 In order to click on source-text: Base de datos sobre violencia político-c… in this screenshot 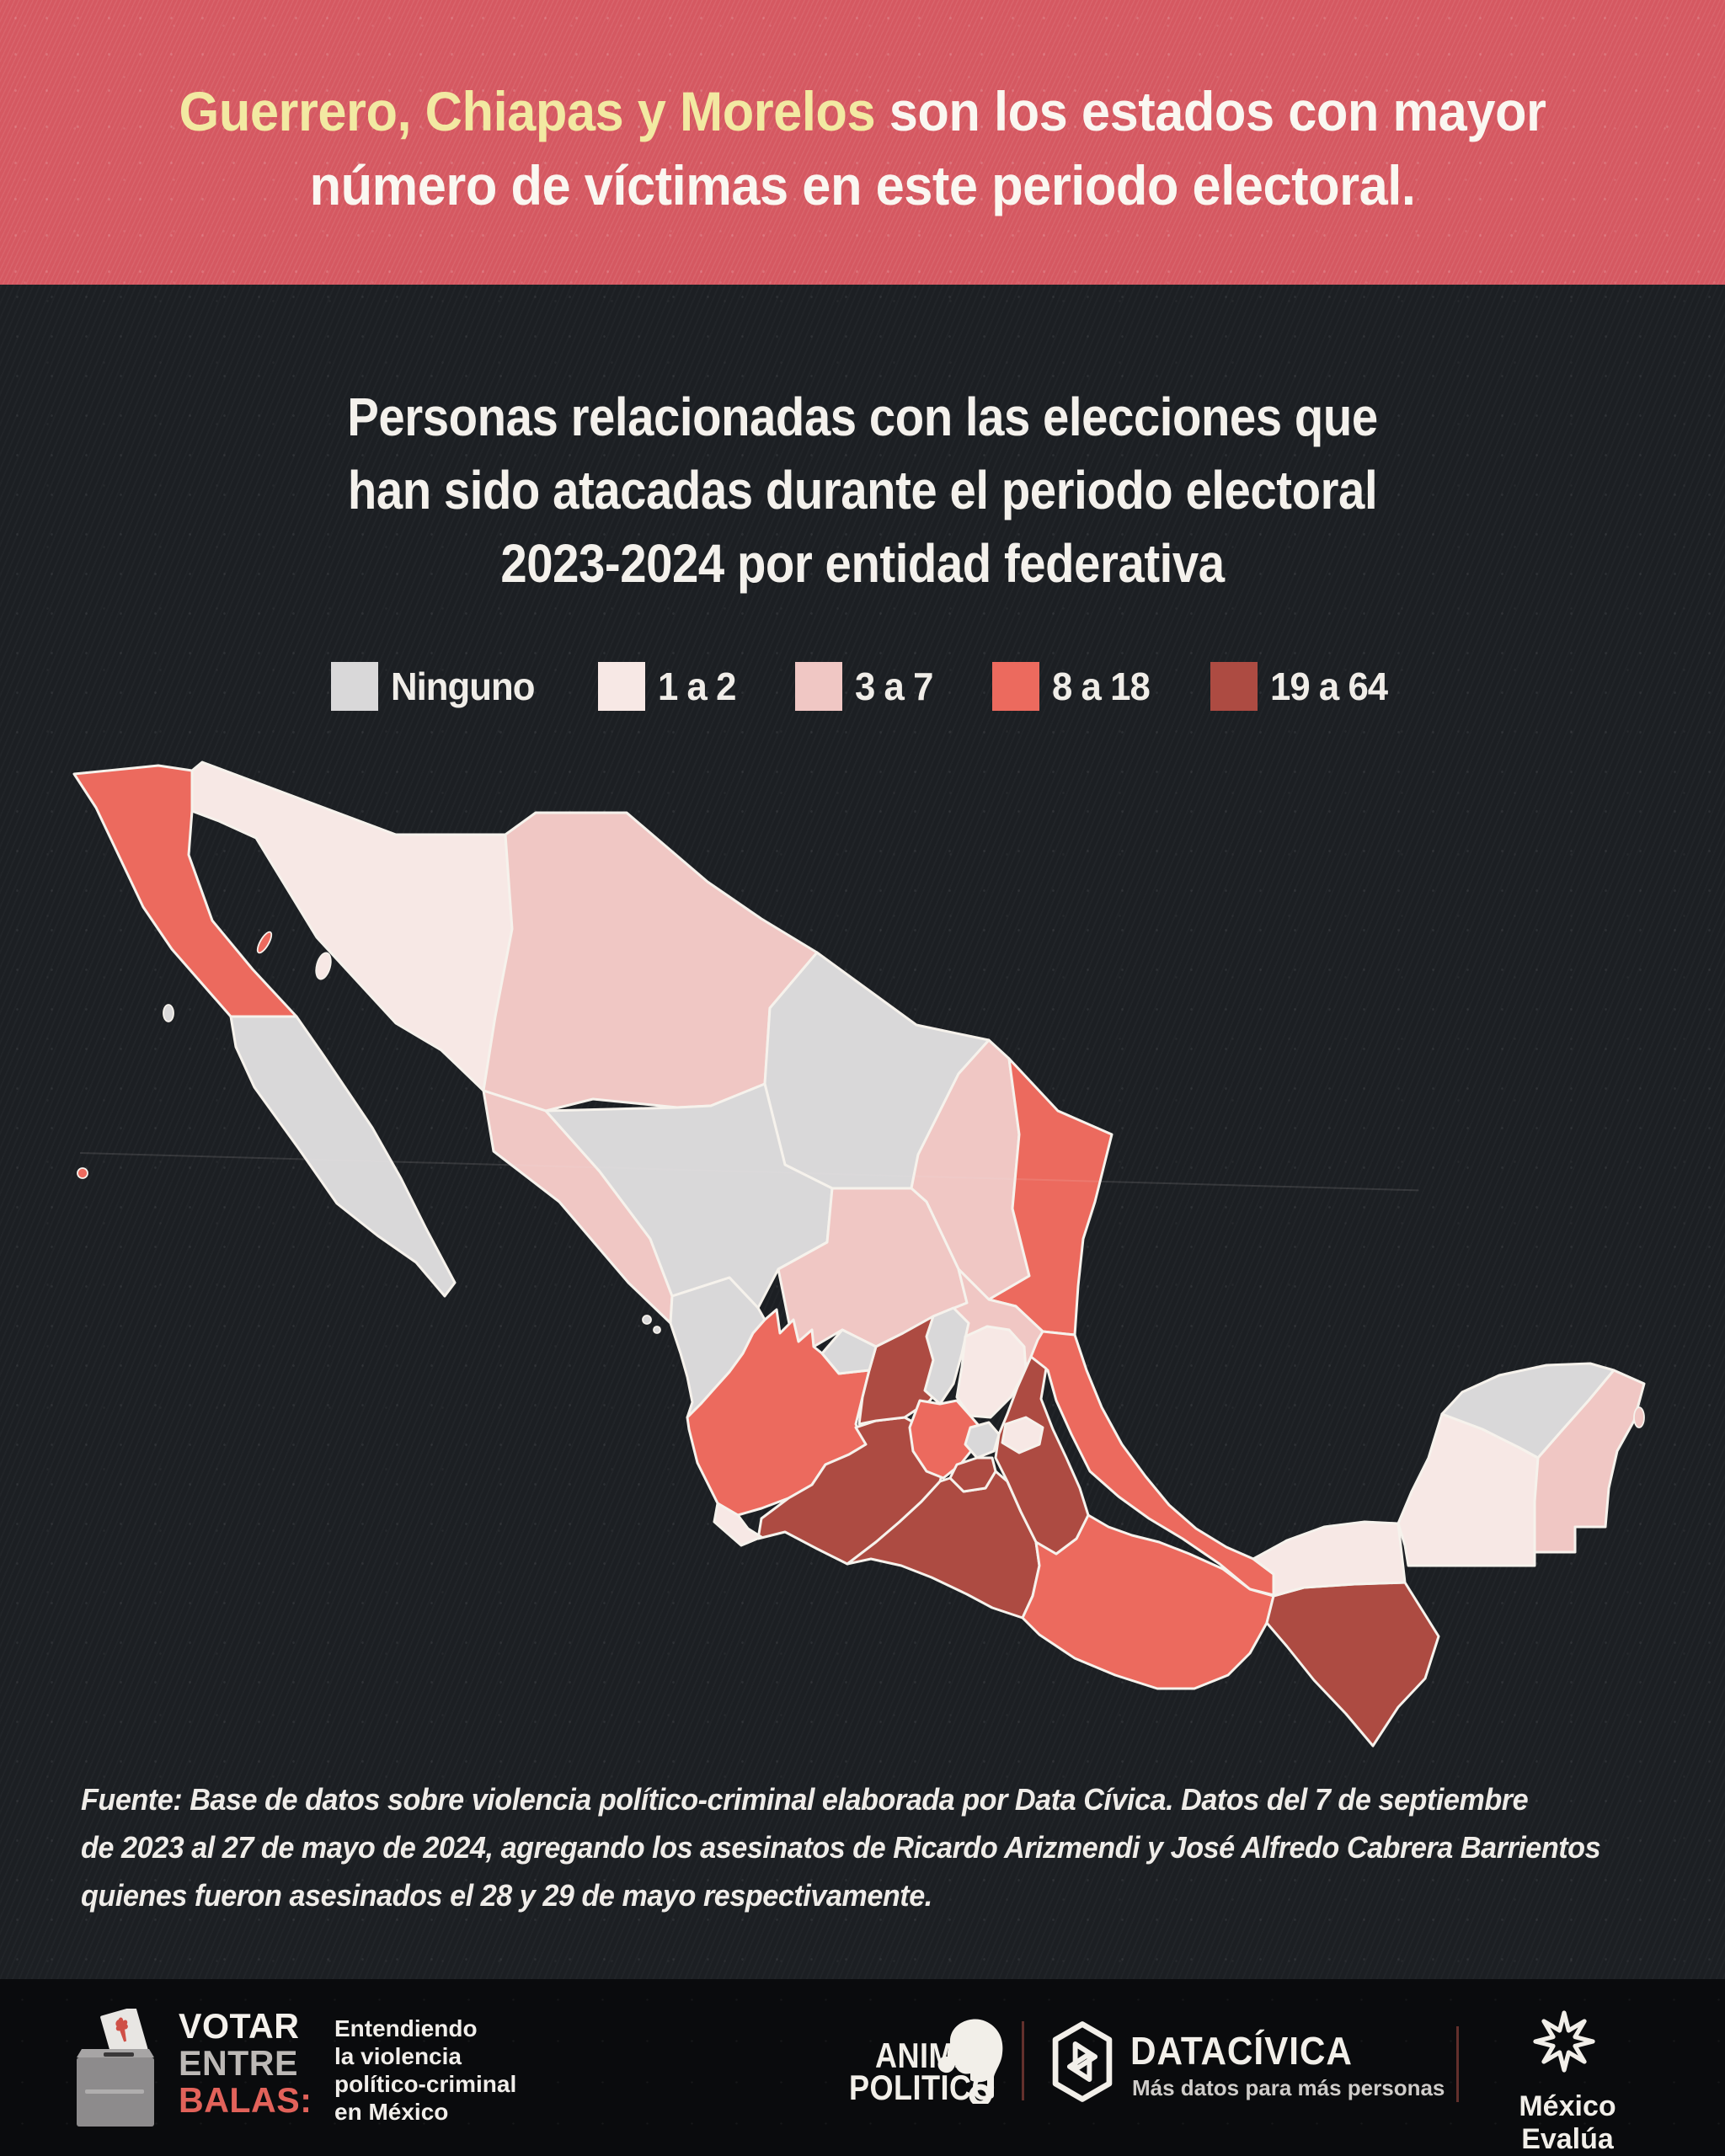, I will do `click(855, 1799)`.